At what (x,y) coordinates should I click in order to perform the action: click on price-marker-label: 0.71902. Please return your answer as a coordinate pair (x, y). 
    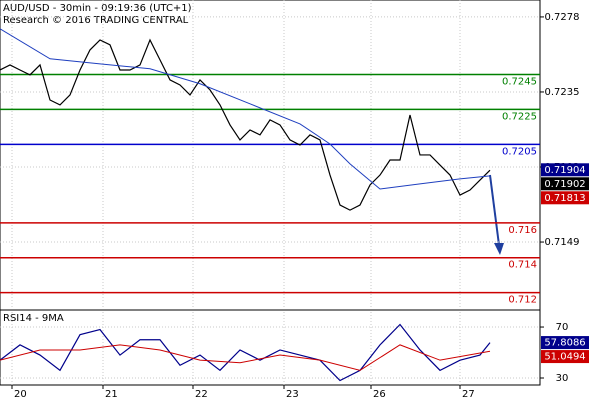
    Looking at the image, I should click on (564, 184).